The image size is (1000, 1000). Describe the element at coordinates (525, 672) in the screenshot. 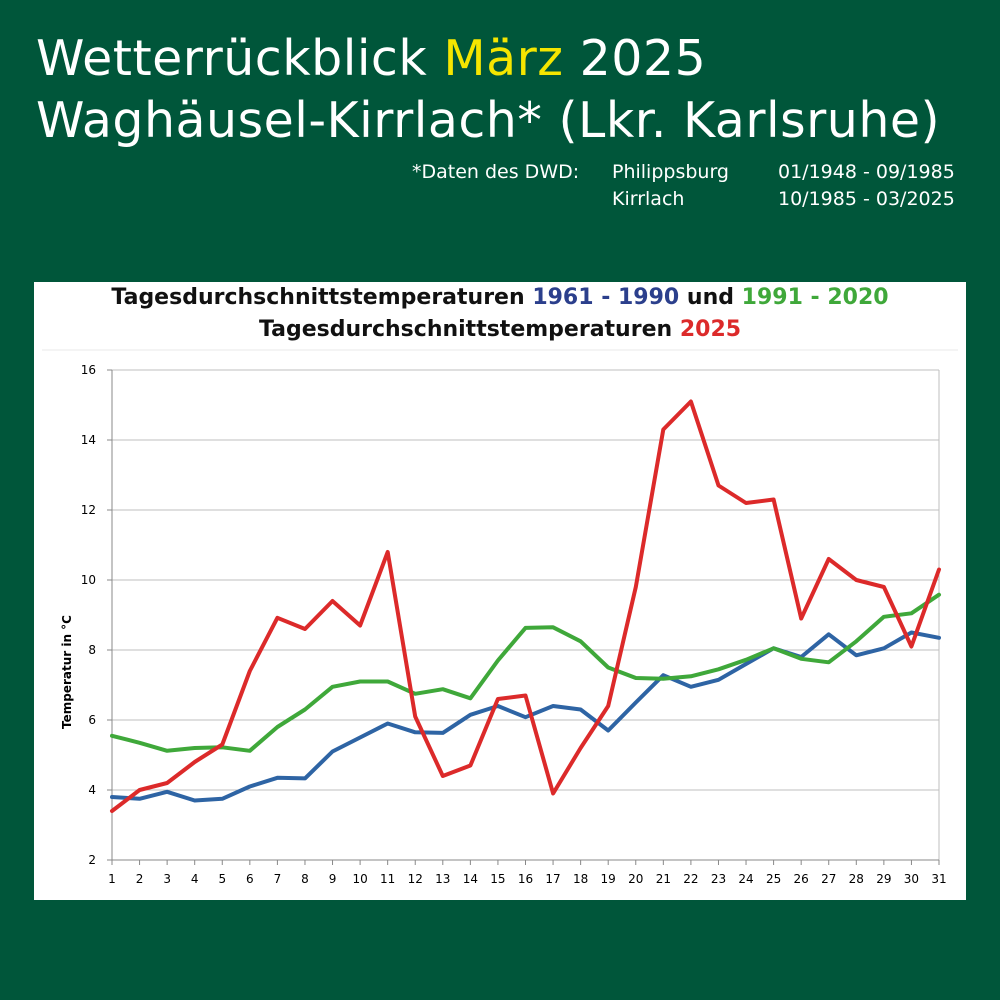

I see `series-line-1991-2020` at that location.